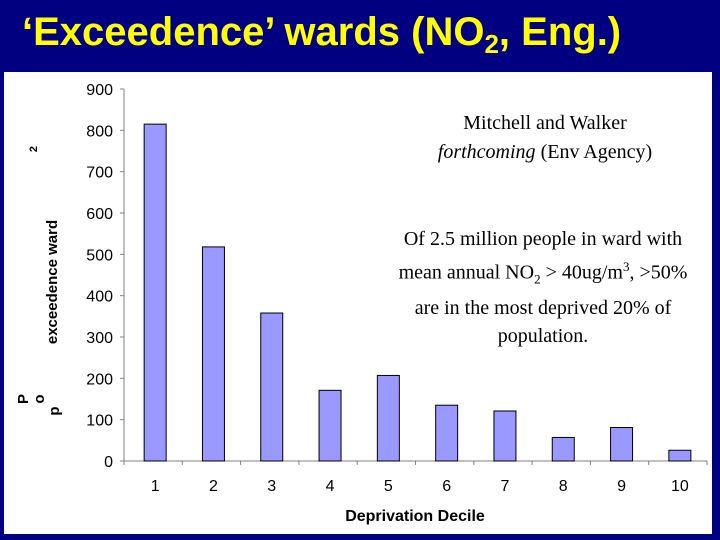  What do you see at coordinates (491, 44) in the screenshot?
I see `slide-title-subscript: 2` at bounding box center [491, 44].